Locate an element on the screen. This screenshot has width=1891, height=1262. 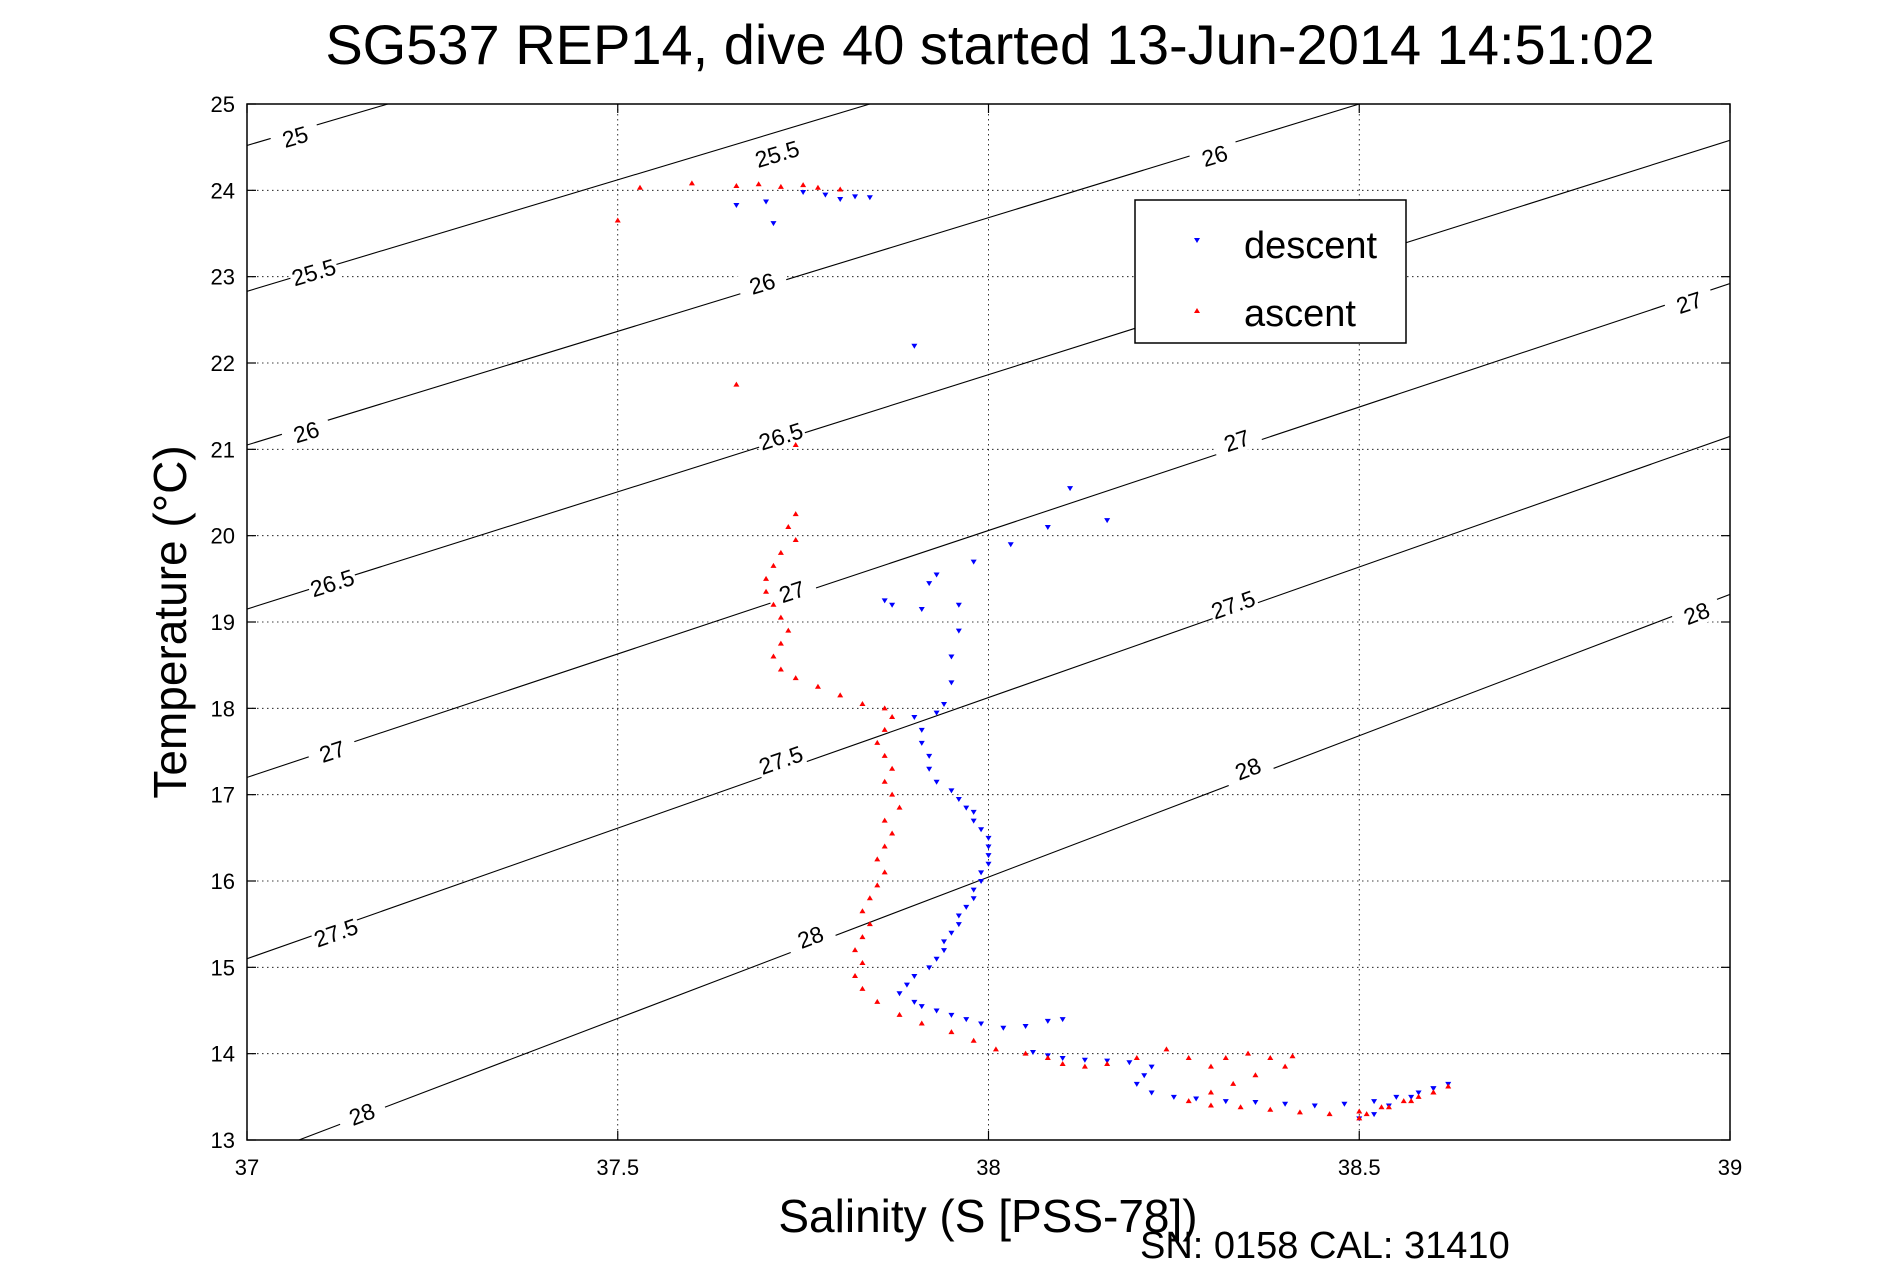
x-tick-label: 37 is located at coordinates (247, 1167).